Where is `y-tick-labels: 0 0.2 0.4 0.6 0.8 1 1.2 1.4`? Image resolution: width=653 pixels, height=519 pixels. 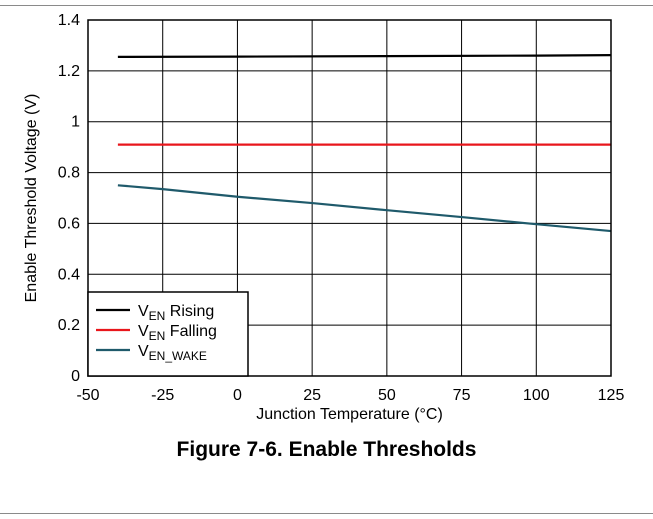 y-tick-labels: 0 0.2 0.4 0.6 0.8 1 1.2 1.4 is located at coordinates (69, 198).